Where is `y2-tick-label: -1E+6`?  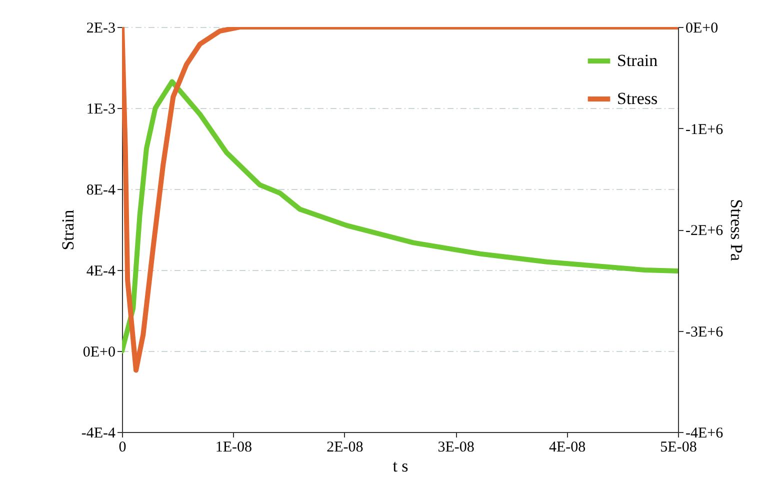 y2-tick-label: -1E+6 is located at coordinates (705, 130).